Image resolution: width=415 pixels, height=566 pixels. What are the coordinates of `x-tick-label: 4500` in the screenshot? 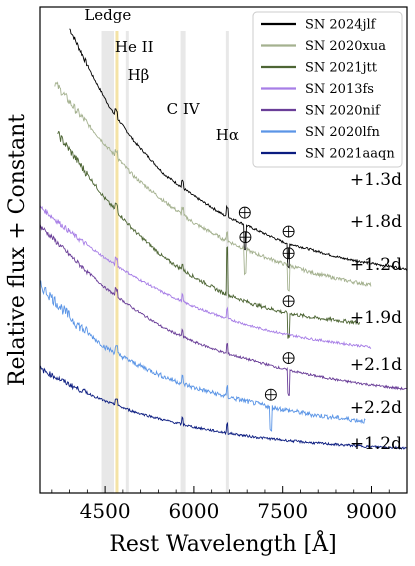 It's located at (105, 511).